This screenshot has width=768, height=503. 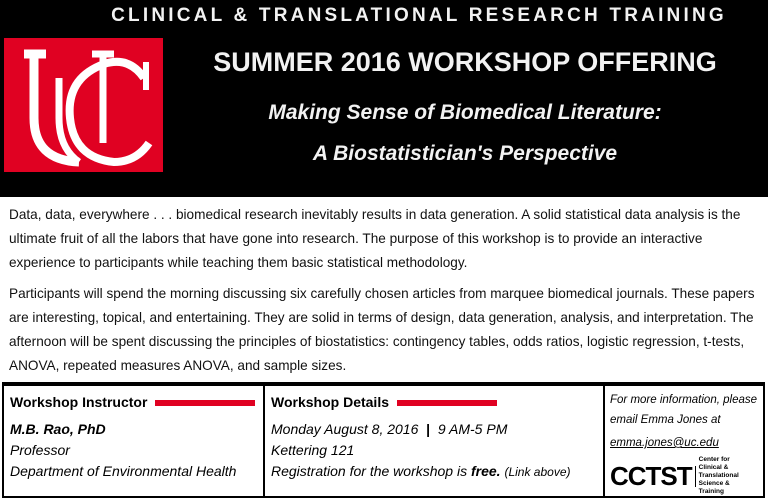 I want to click on instructor-name: M.B. Rao, PhD, so click(x=58, y=429).